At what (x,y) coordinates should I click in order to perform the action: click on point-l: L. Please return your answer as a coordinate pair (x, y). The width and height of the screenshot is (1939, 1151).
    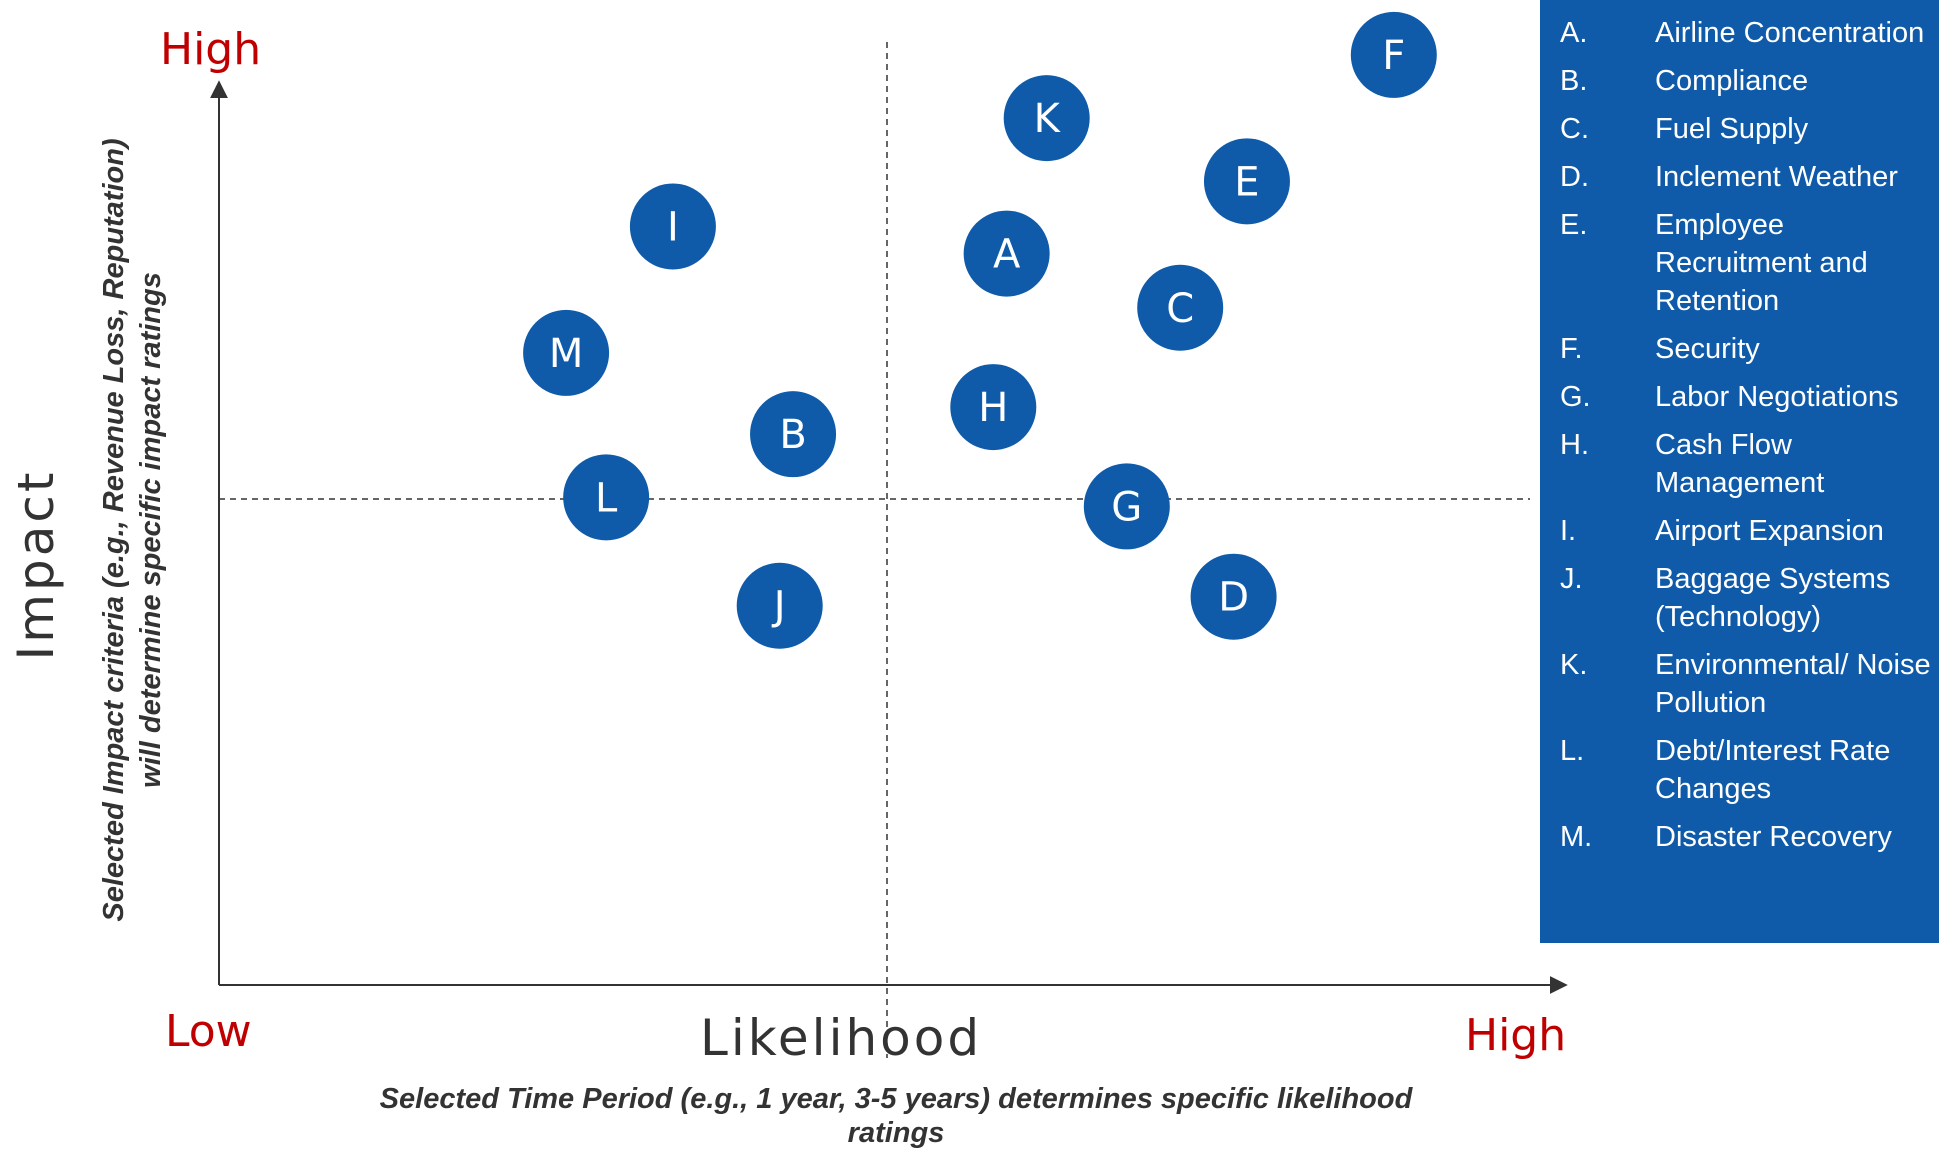
    Looking at the image, I should click on (606, 497).